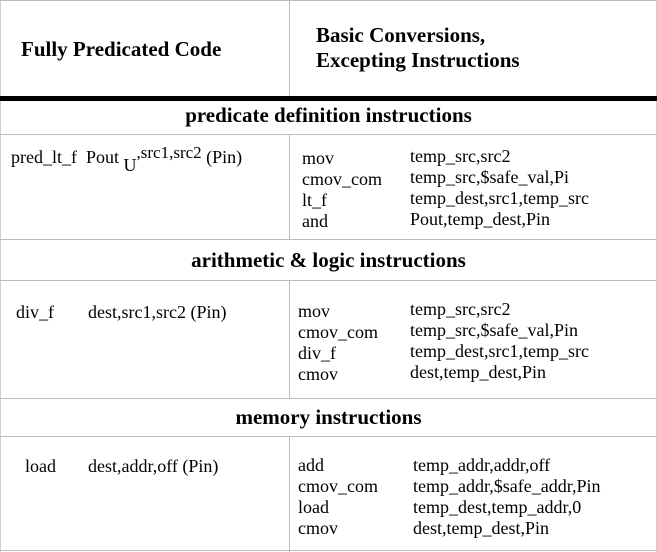 The width and height of the screenshot is (657, 552). I want to click on header-left: Fully Predicated Code, so click(121, 49).